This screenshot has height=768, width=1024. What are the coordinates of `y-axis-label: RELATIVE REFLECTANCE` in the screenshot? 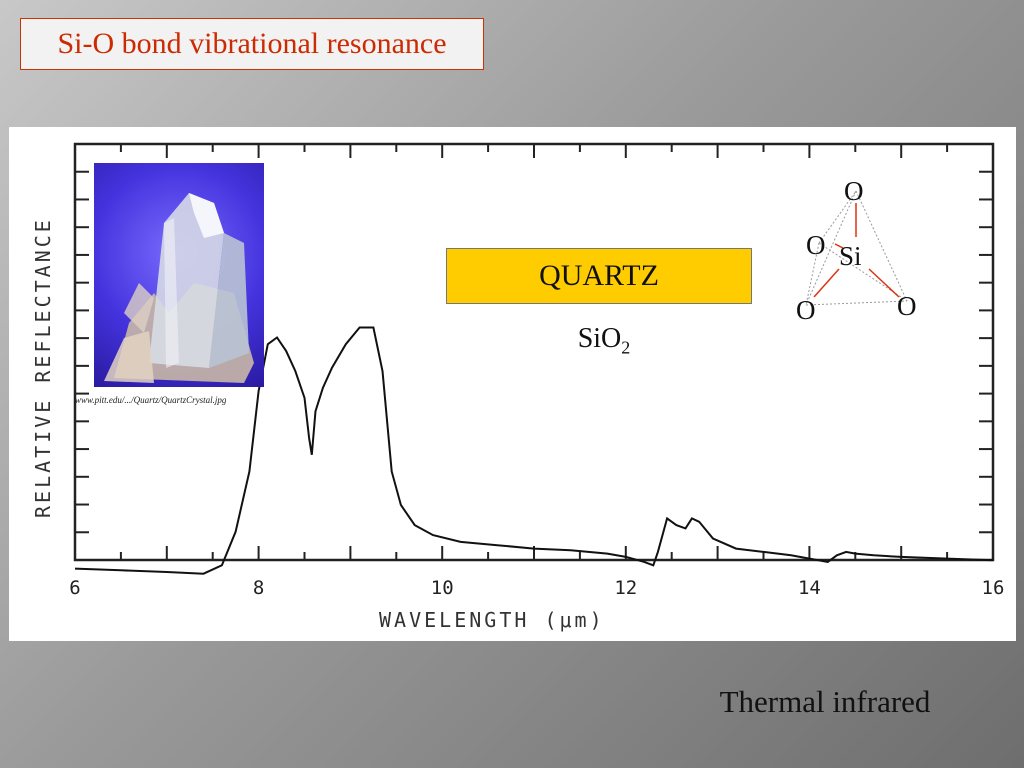 It's located at (43, 367).